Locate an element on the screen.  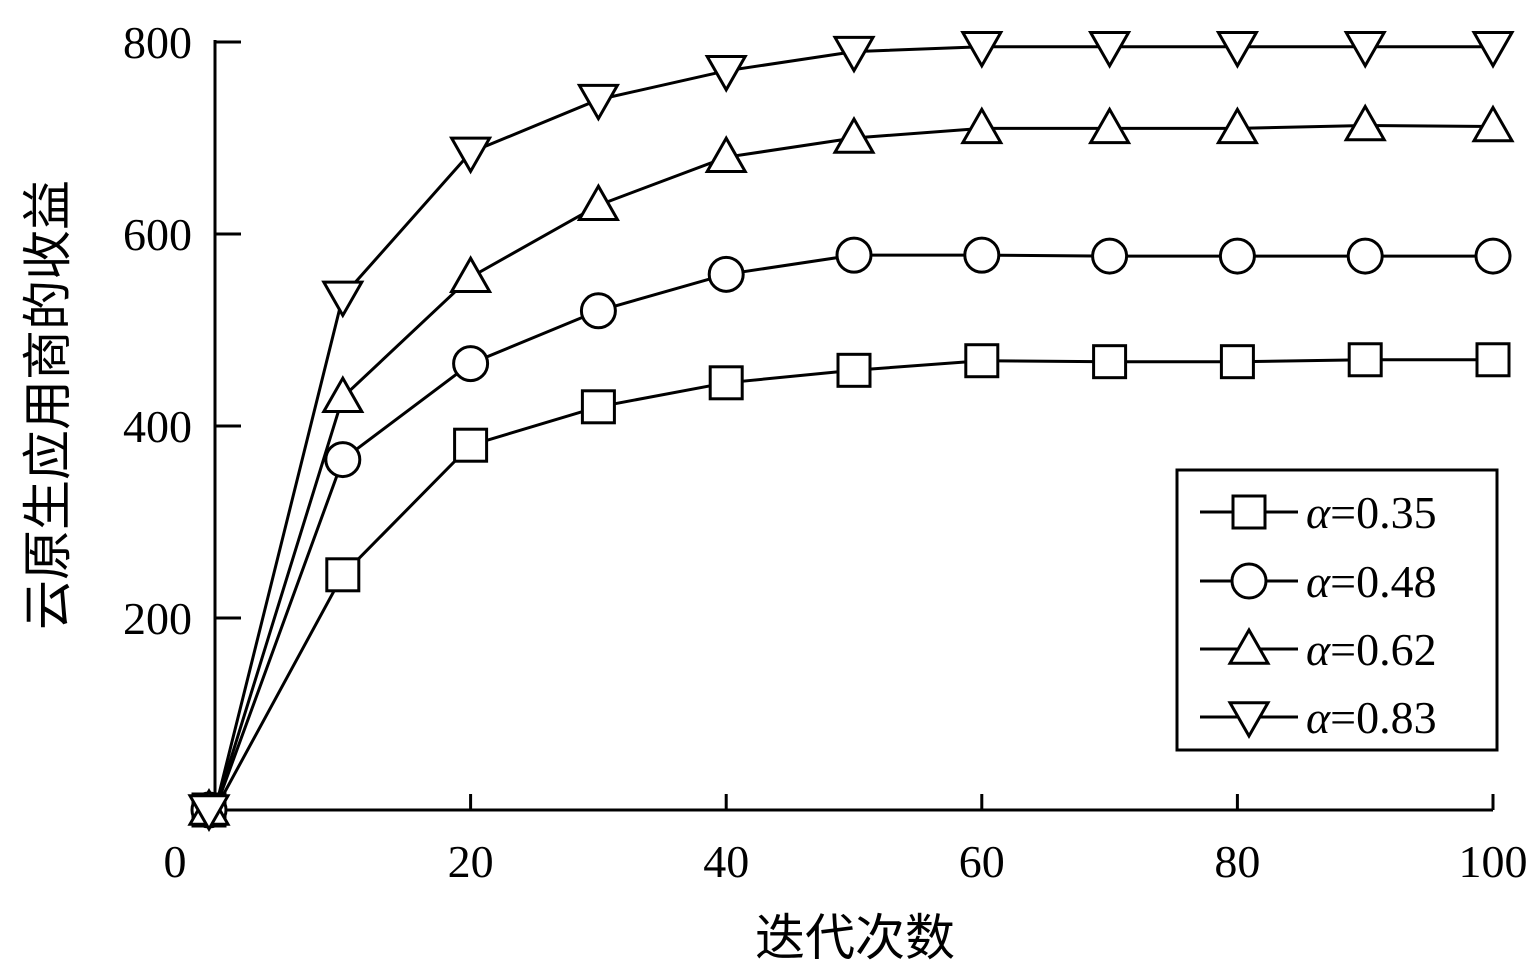
legend-marker-triangle-up is located at coordinates (1249, 645).